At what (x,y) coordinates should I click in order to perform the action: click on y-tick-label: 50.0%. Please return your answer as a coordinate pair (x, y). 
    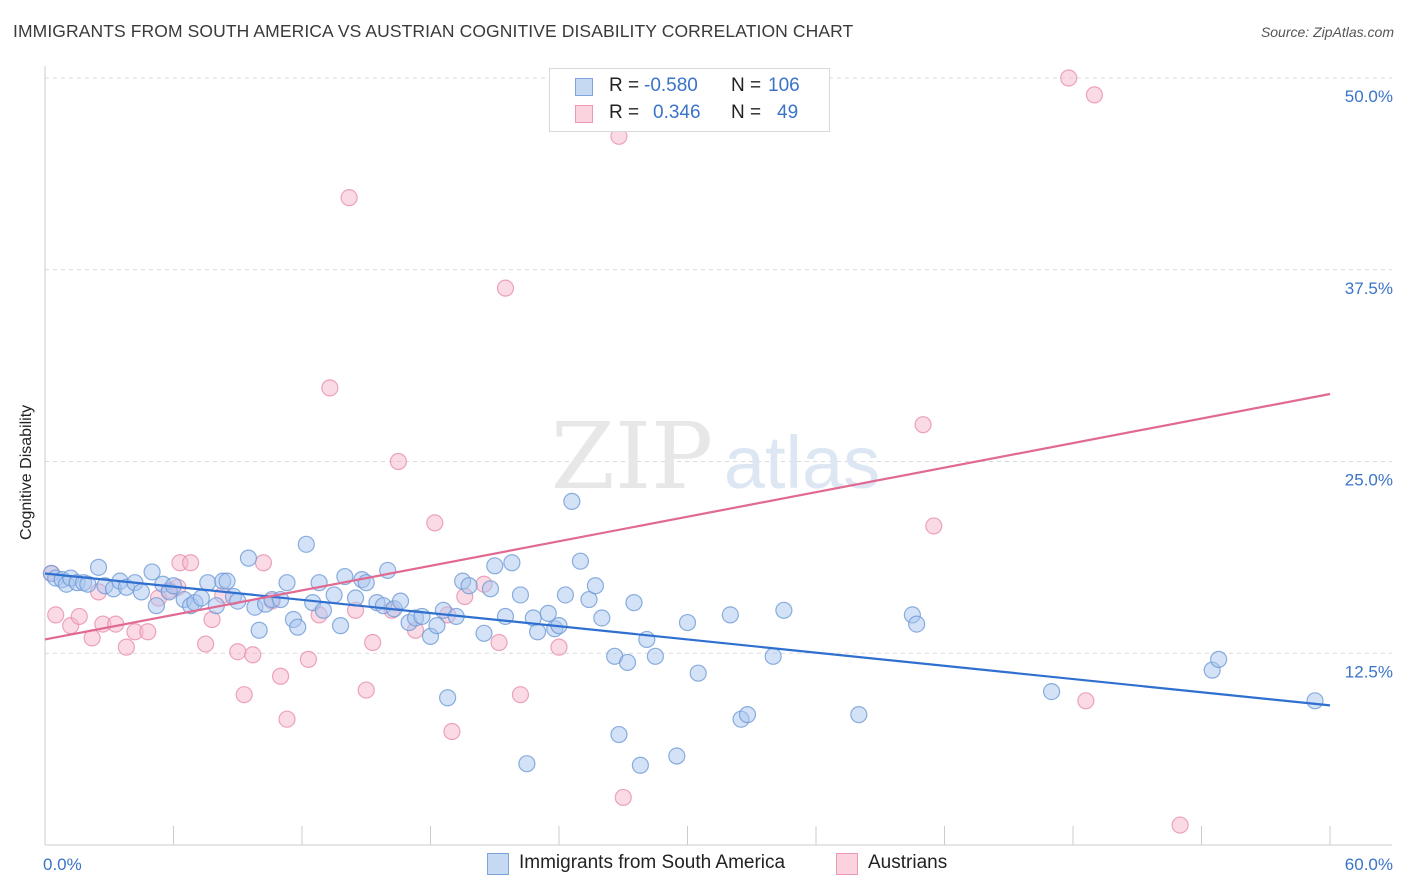
    Looking at the image, I should click on (1369, 96).